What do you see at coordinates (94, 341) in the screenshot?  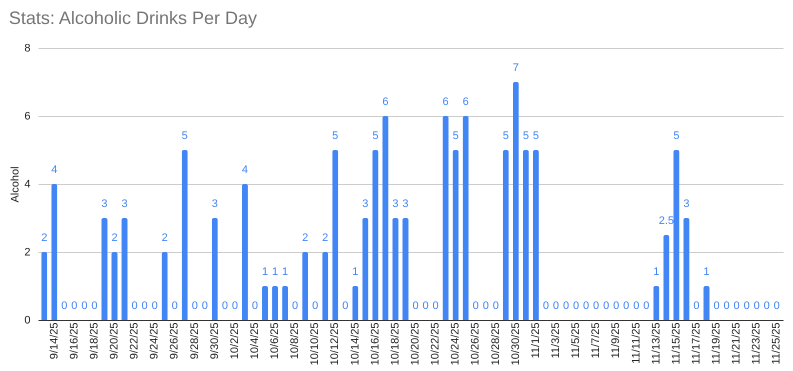 I see `x-tick-label: 9/18/25` at bounding box center [94, 341].